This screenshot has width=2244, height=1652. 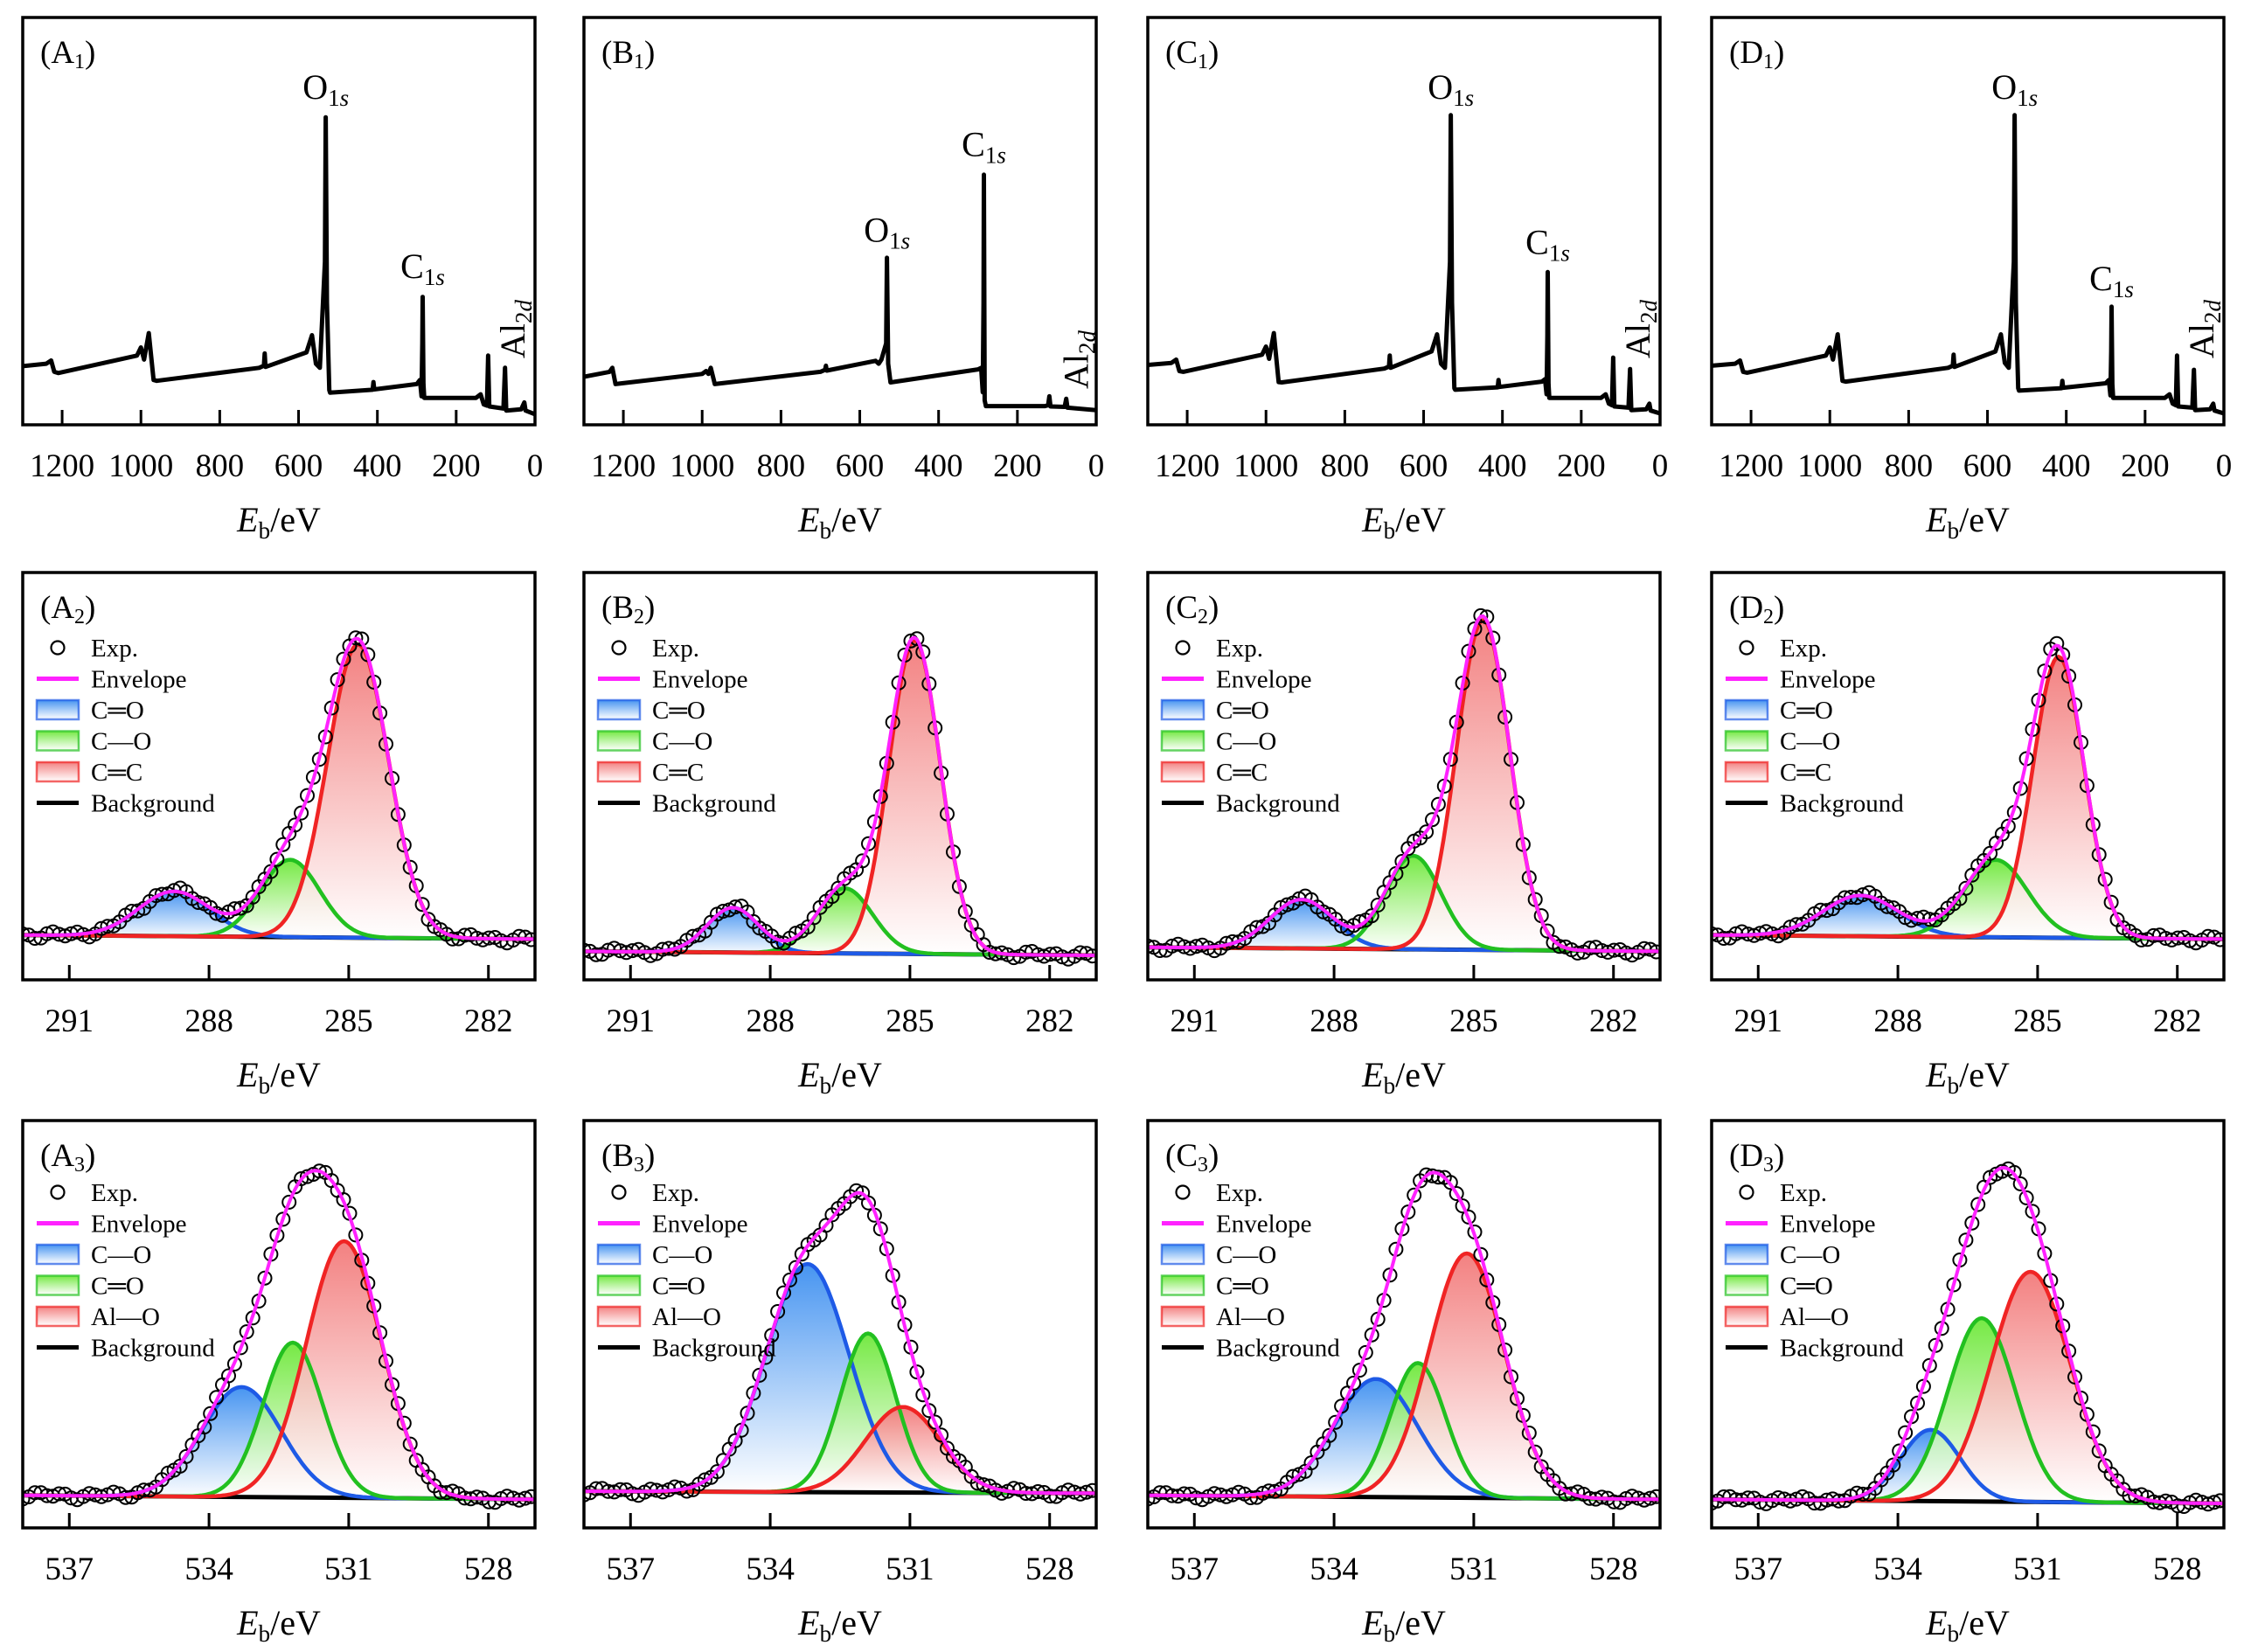 What do you see at coordinates (1195, 1569) in the screenshot?
I see `x-tick-label: 537` at bounding box center [1195, 1569].